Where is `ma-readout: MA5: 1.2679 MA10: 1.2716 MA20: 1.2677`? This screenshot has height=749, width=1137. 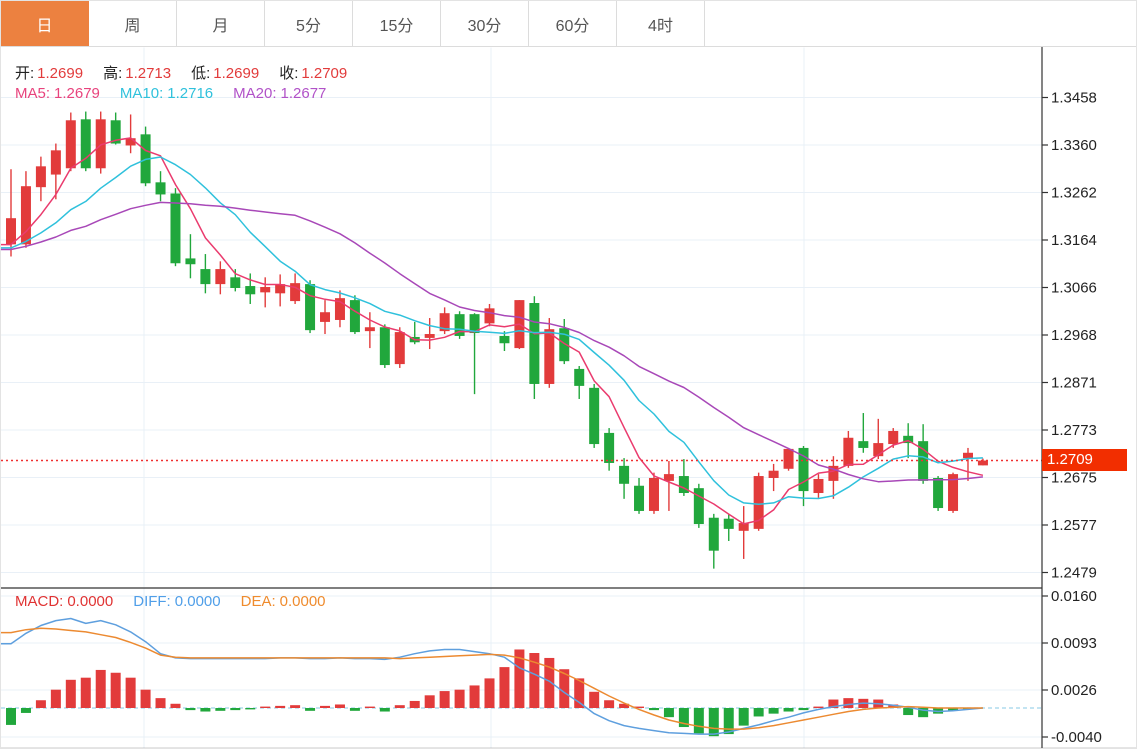 ma-readout: MA5: 1.2679 MA10: 1.2716 MA20: 1.2677 is located at coordinates (180, 93).